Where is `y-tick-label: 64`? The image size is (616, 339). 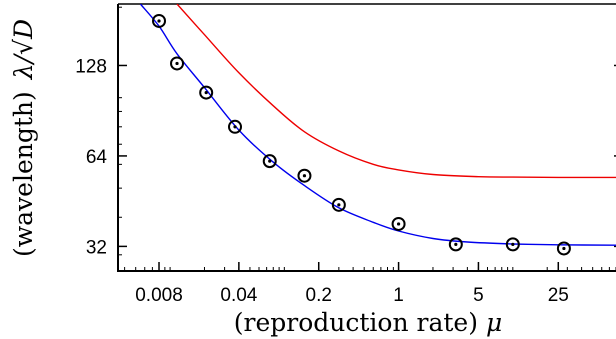
y-tick-label: 64 is located at coordinates (97, 157).